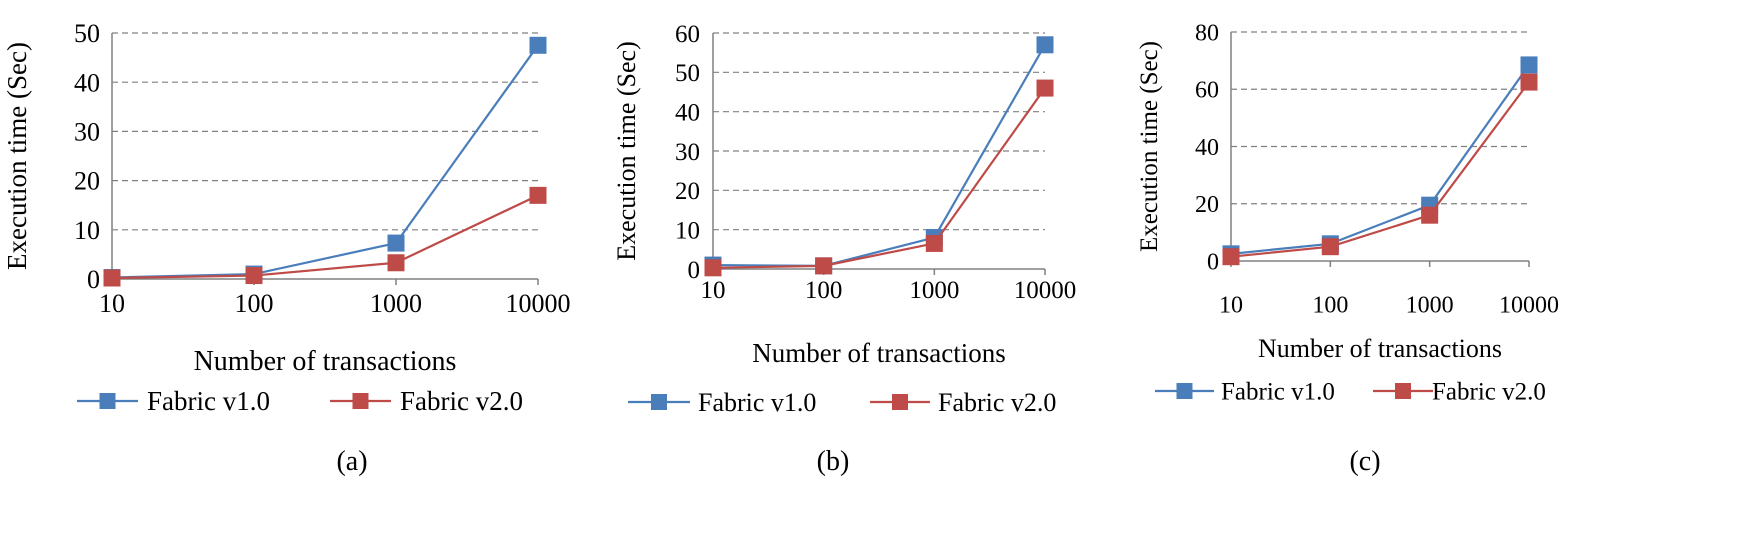  Describe the element at coordinates (351, 461) in the screenshot. I see `panel-label: (a)` at that location.